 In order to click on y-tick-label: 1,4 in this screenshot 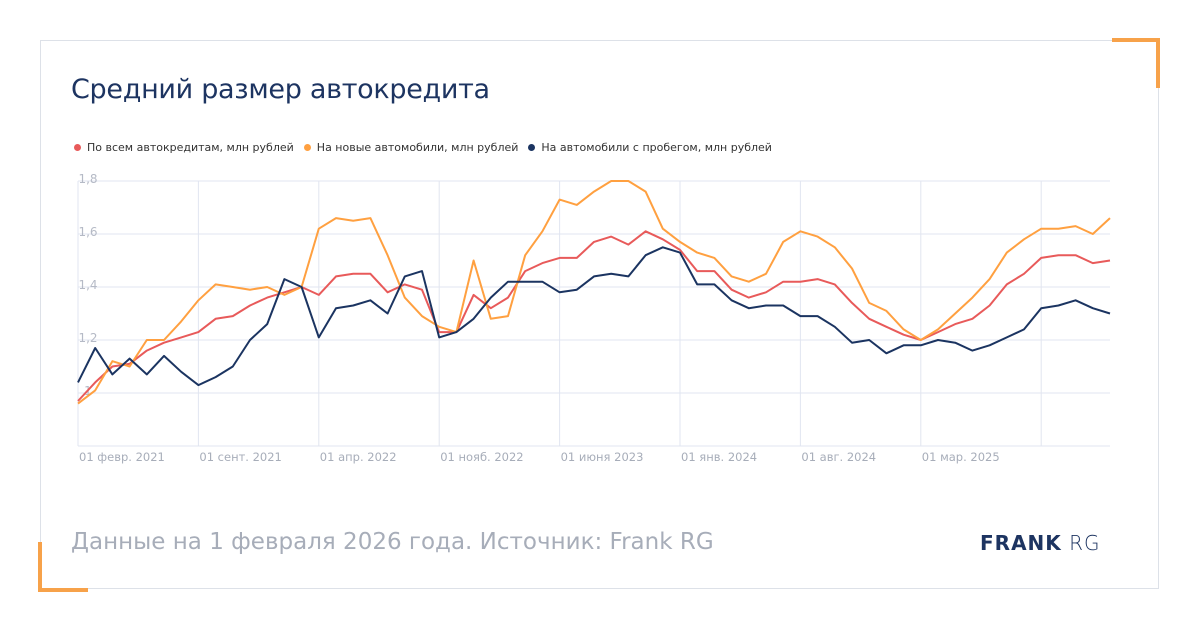, I will do `click(87, 285)`.